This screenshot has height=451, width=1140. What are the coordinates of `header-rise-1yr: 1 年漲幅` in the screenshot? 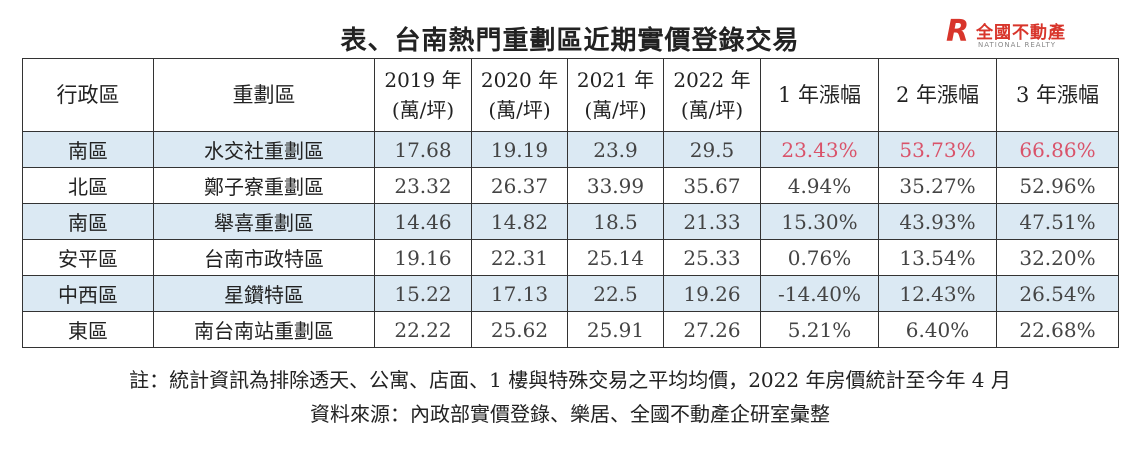 It's located at (819, 95).